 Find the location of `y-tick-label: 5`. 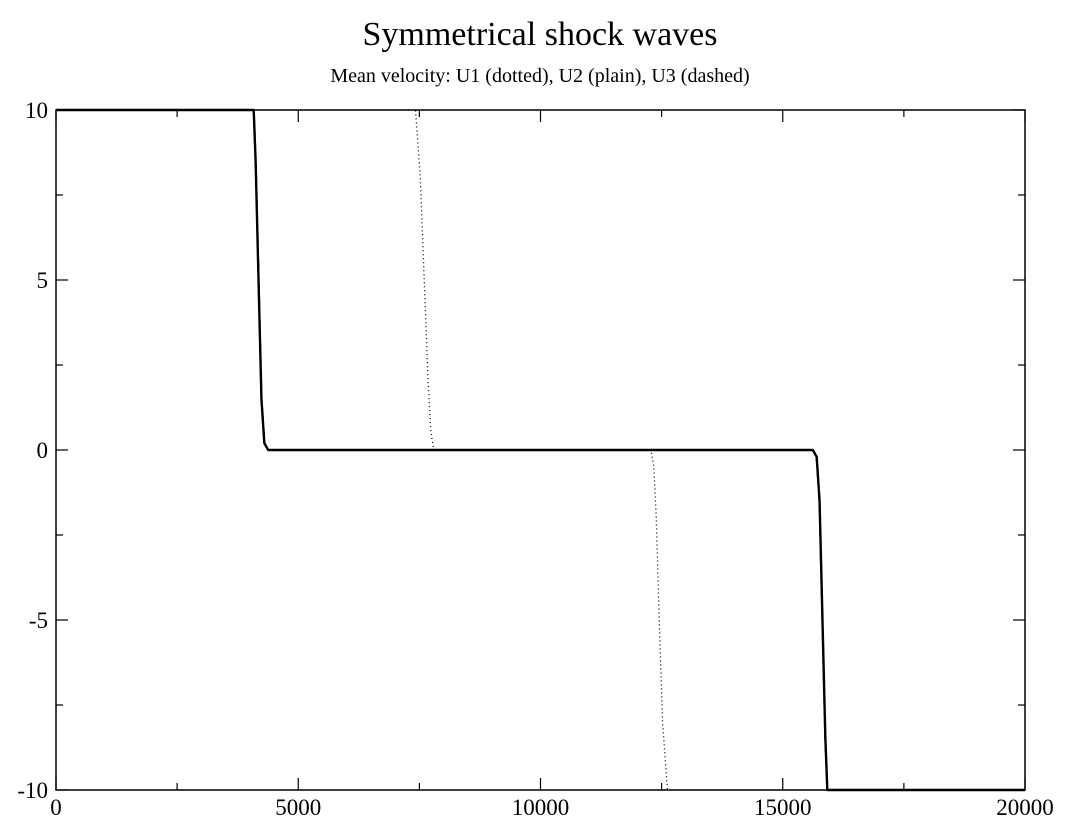

y-tick-label: 5 is located at coordinates (43, 280).